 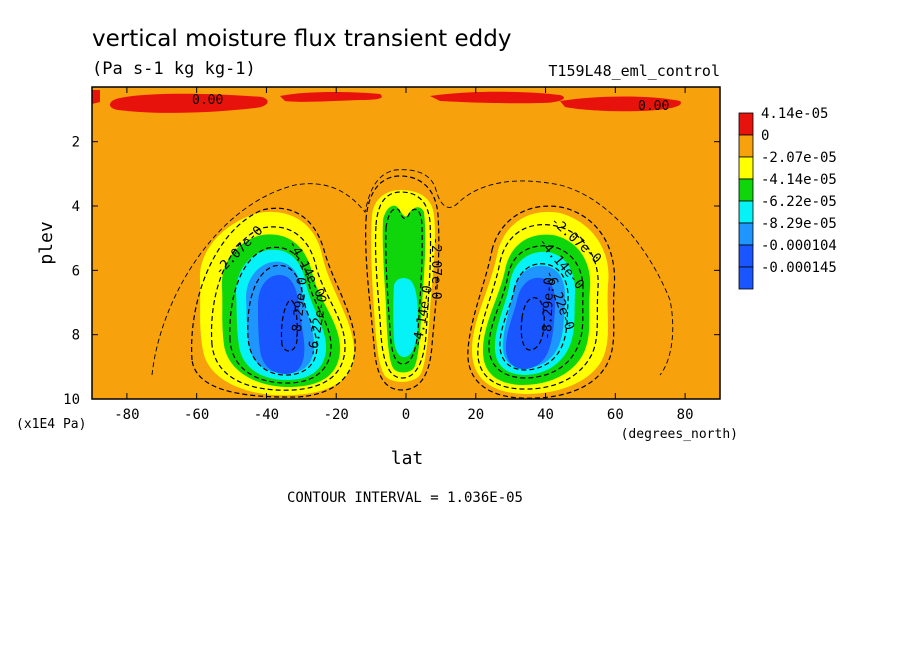 What do you see at coordinates (799, 246) in the screenshot?
I see `colorbar-label: -0.000104` at bounding box center [799, 246].